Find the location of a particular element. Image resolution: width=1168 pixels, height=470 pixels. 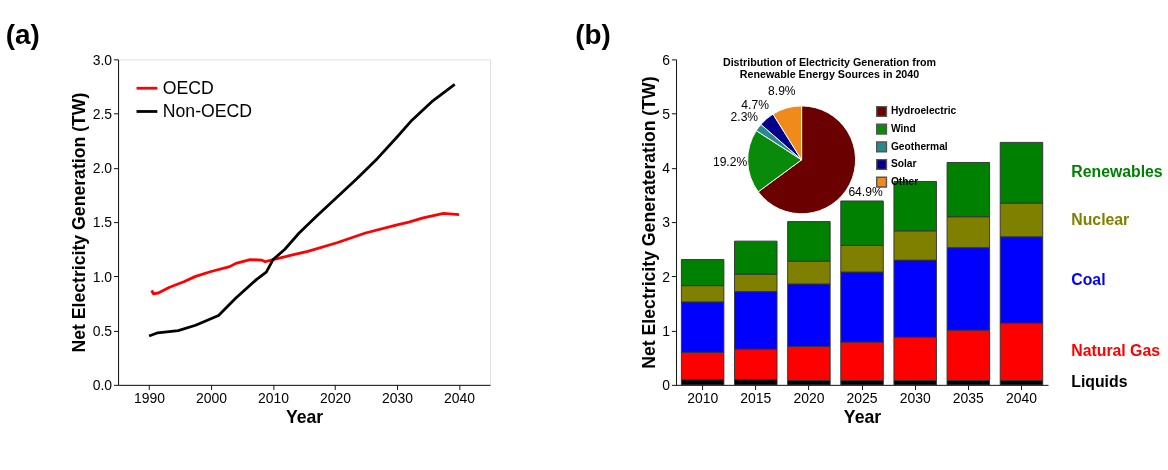

x-tick-label: 1990 is located at coordinates (150, 398).